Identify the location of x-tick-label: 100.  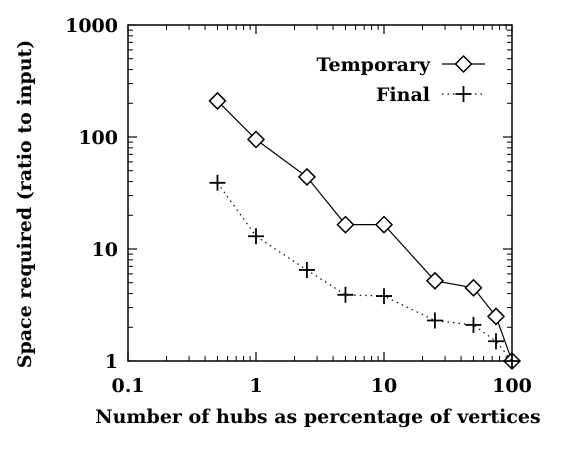
(512, 386).